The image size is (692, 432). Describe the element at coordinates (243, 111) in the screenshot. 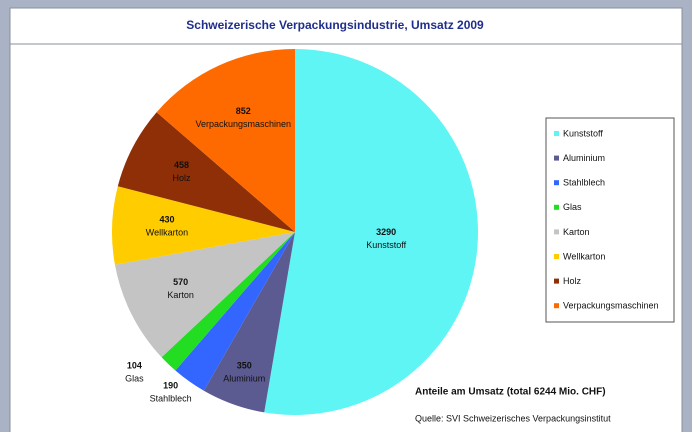

I see `data-label-value: 852` at that location.